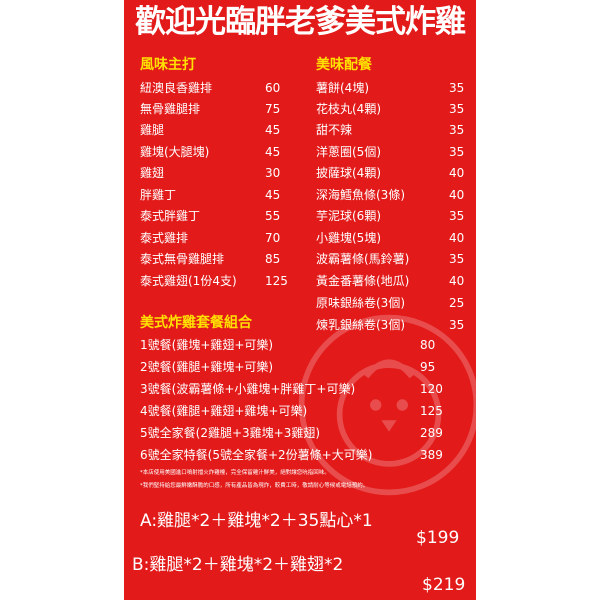  Describe the element at coordinates (164, 238) in the screenshot. I see `item-name: 泰式雞排` at that location.